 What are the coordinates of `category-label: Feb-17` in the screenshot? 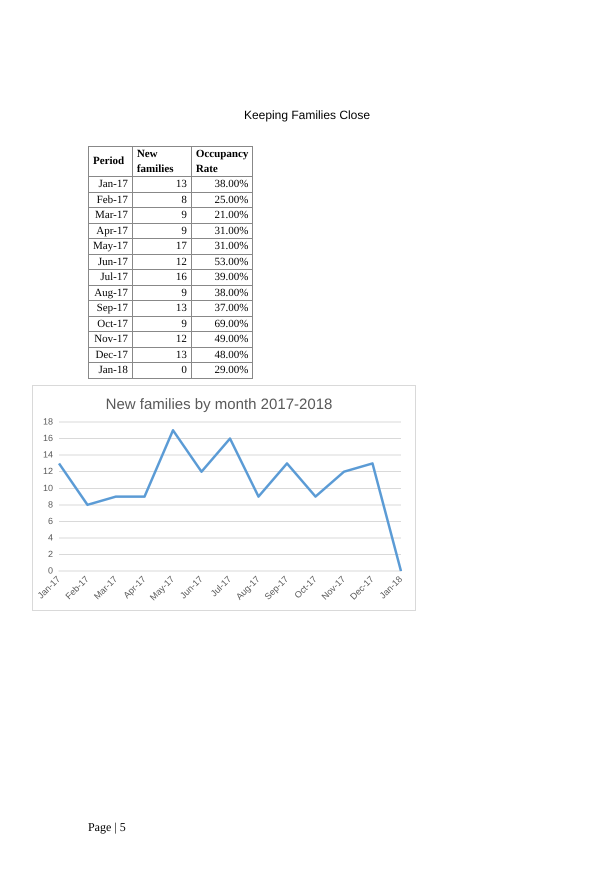 It's located at (110, 200).